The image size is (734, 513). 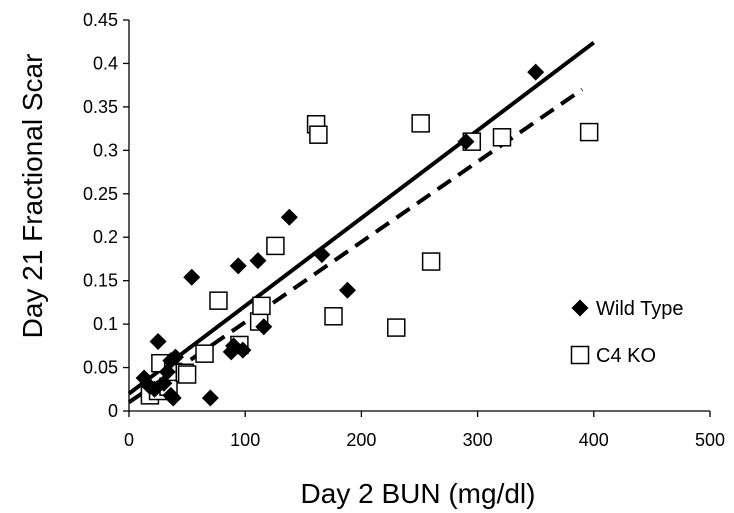 What do you see at coordinates (129, 440) in the screenshot?
I see `x-tick-label: 0` at bounding box center [129, 440].